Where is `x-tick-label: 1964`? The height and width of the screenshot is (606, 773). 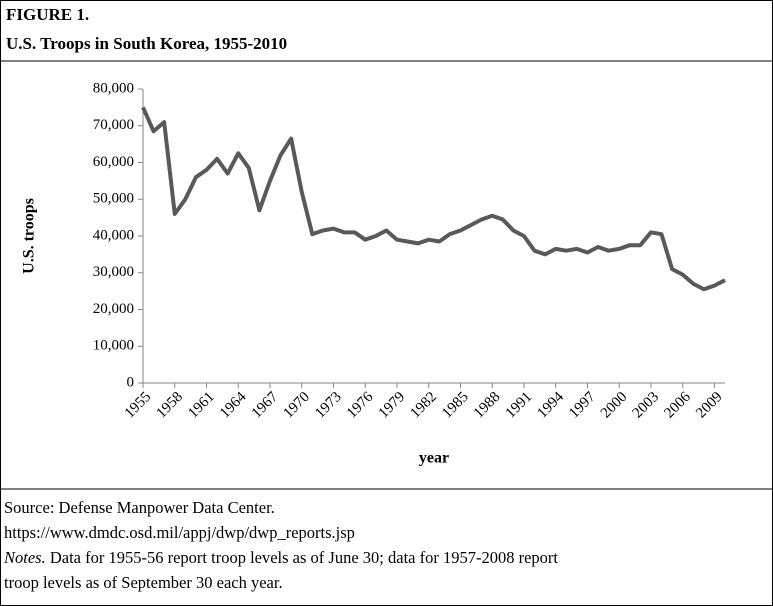
x-tick-label: 1964 is located at coordinates (233, 405).